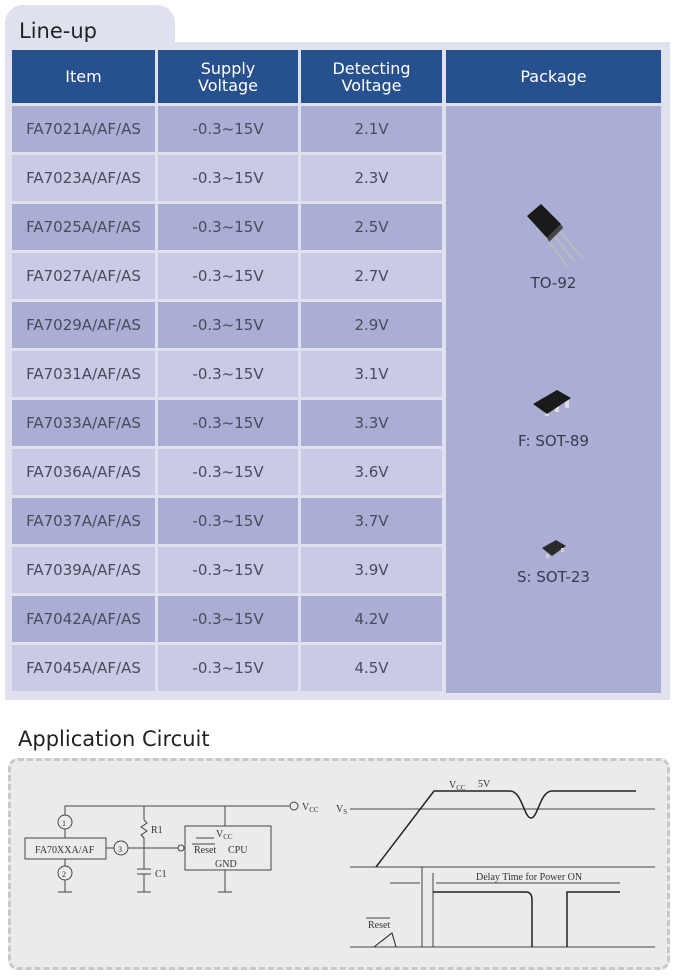 This screenshot has height=976, width=680. Describe the element at coordinates (371, 423) in the screenshot. I see `table-cell-detect: 3.3V` at that location.